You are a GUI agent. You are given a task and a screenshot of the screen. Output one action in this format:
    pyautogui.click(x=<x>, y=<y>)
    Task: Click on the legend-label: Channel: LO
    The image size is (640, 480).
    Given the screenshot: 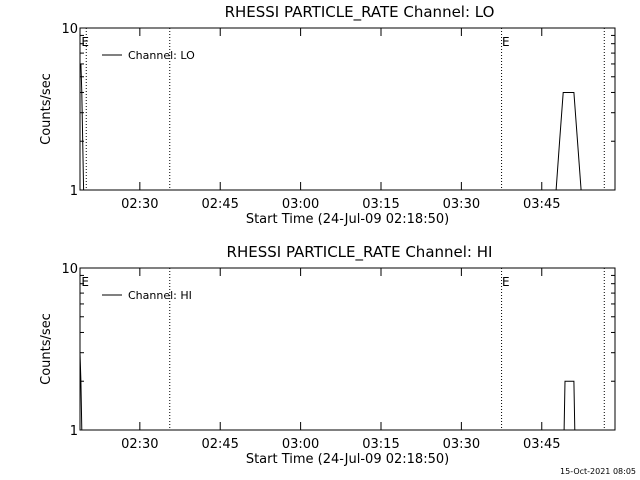 What is the action you would take?
    pyautogui.click(x=161, y=55)
    